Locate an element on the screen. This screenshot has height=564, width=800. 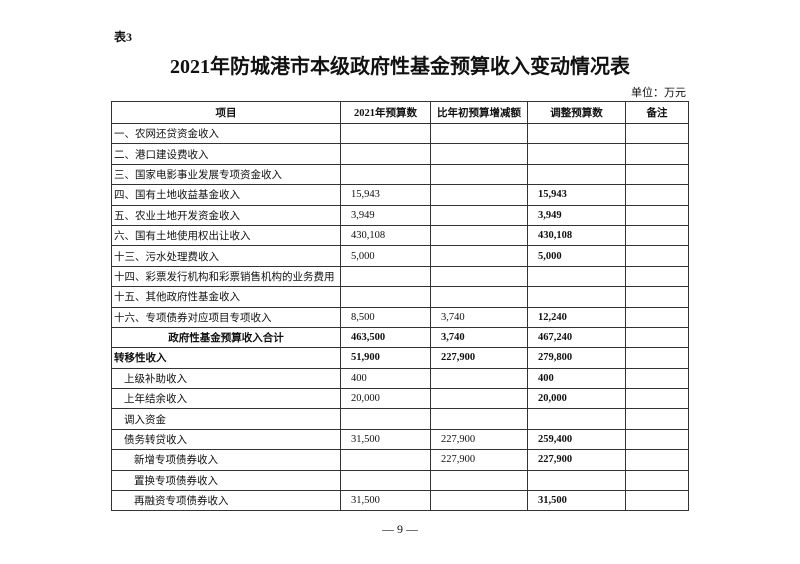
item-cell: 五、农业土地开发资金收入 is located at coordinates (226, 215).